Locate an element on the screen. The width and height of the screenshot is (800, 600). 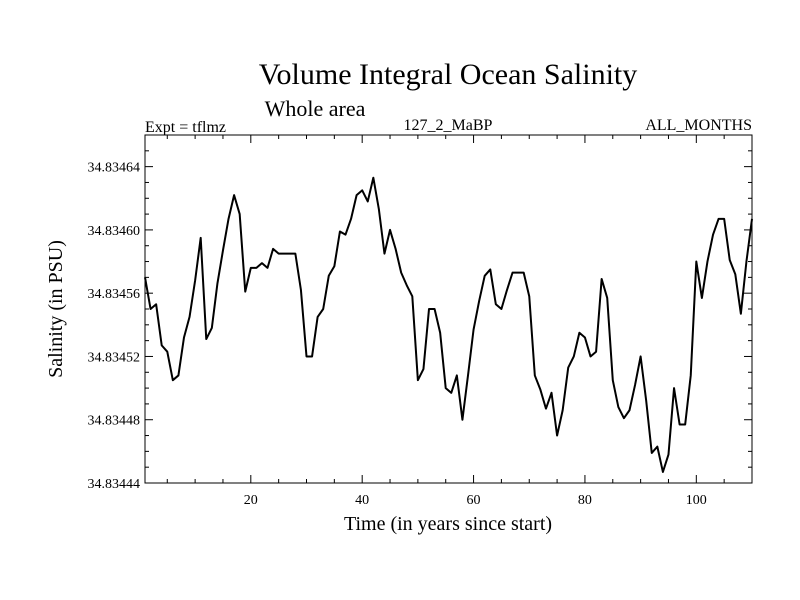
x-axis-label: Time (in years since start) is located at coordinates (448, 524).